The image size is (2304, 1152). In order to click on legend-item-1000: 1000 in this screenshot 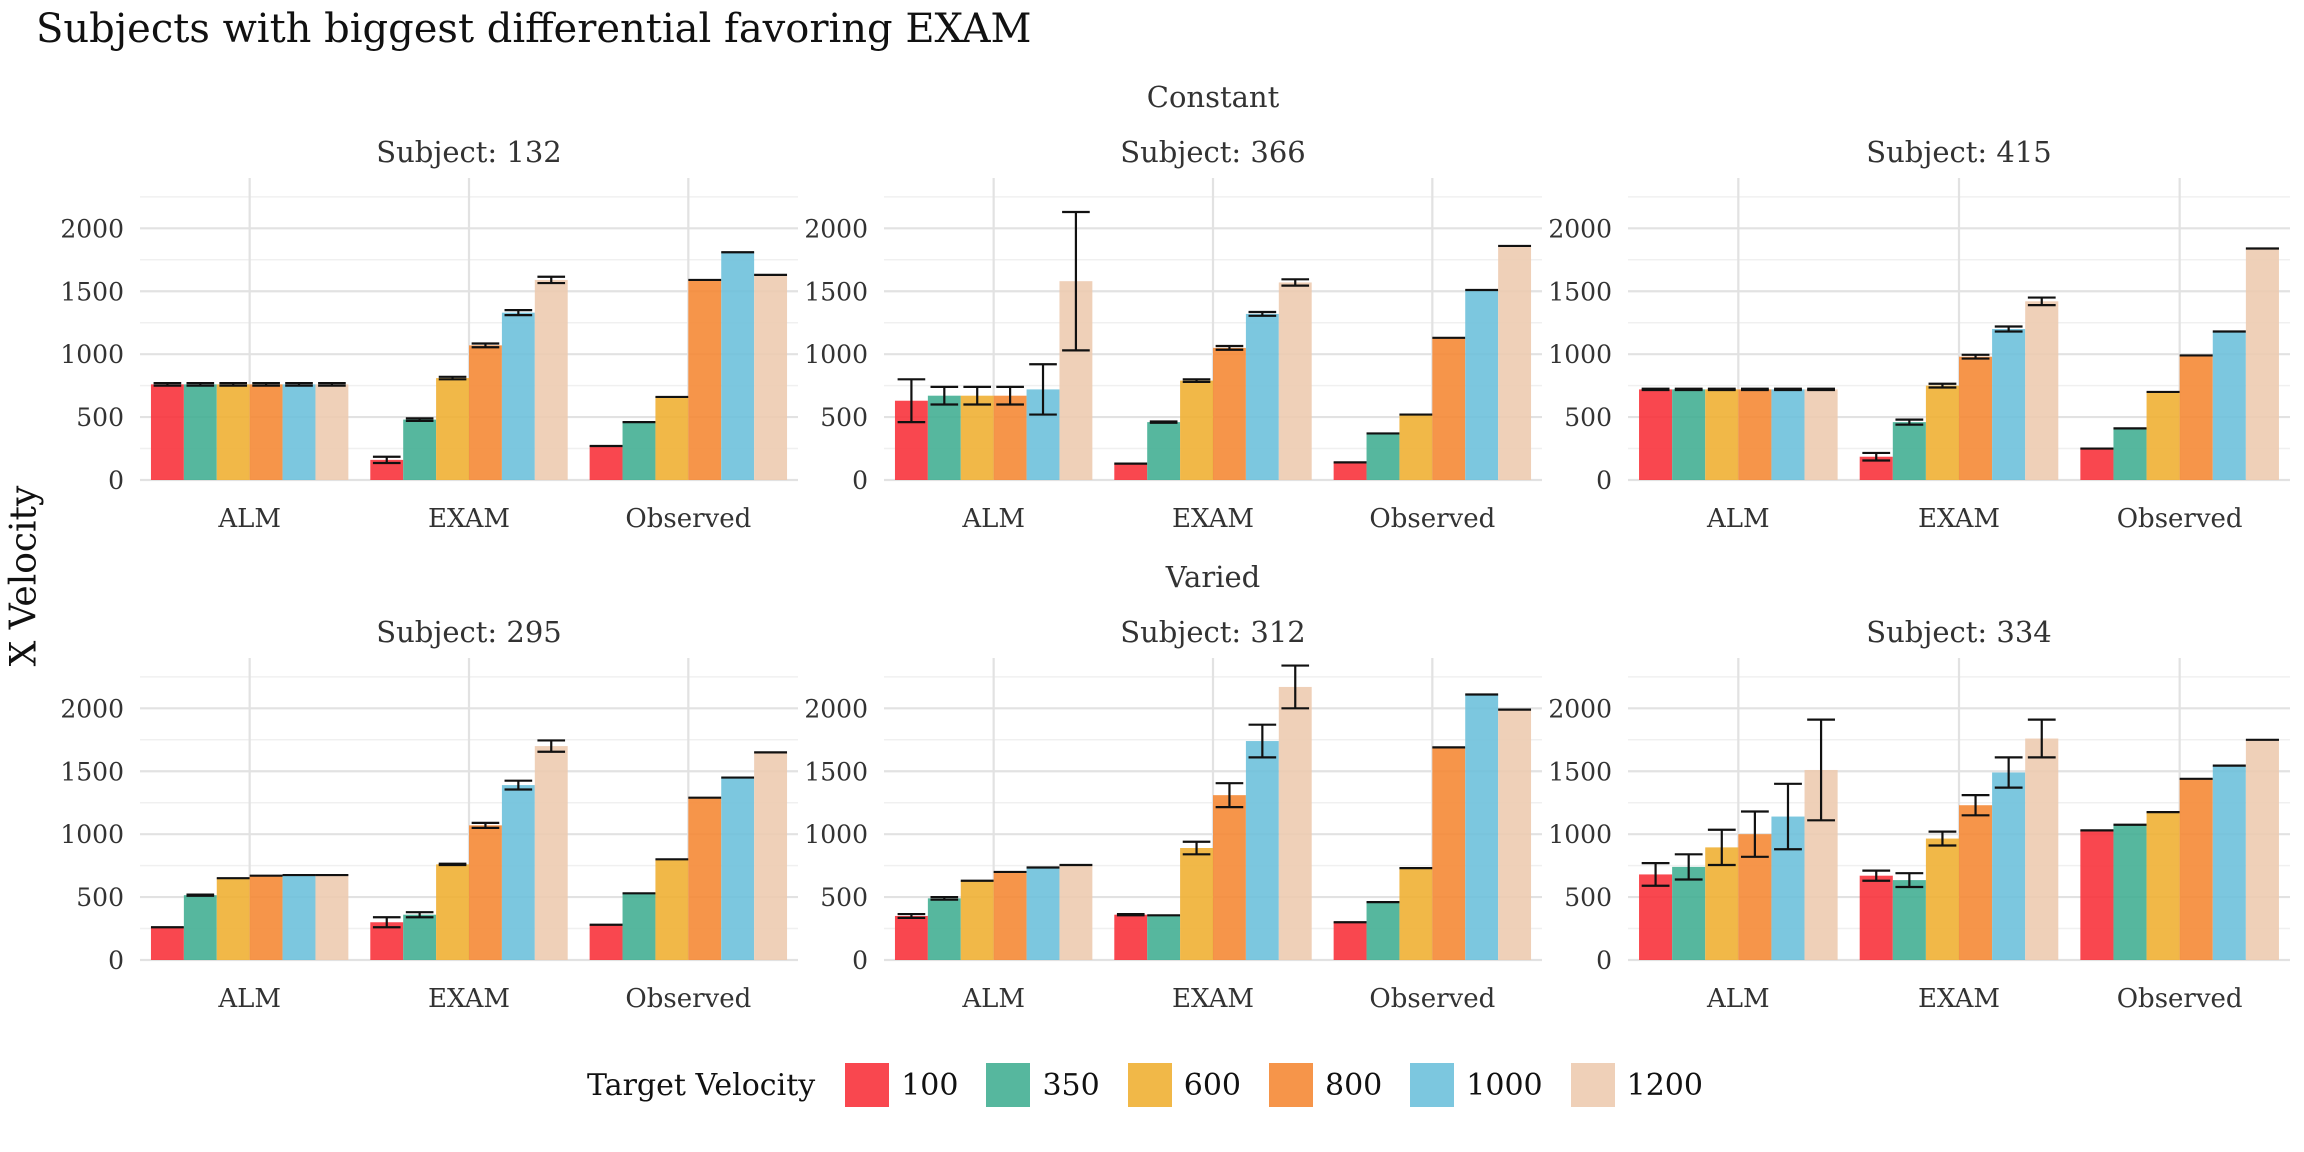, I will do `click(1476, 1085)`.